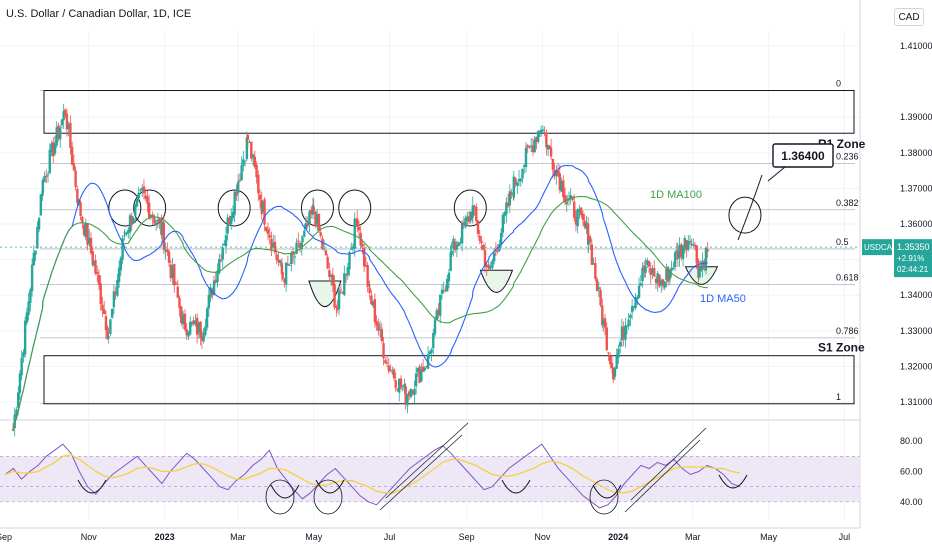  Describe the element at coordinates (838, 84) in the screenshot. I see `fib-label: 0` at that location.